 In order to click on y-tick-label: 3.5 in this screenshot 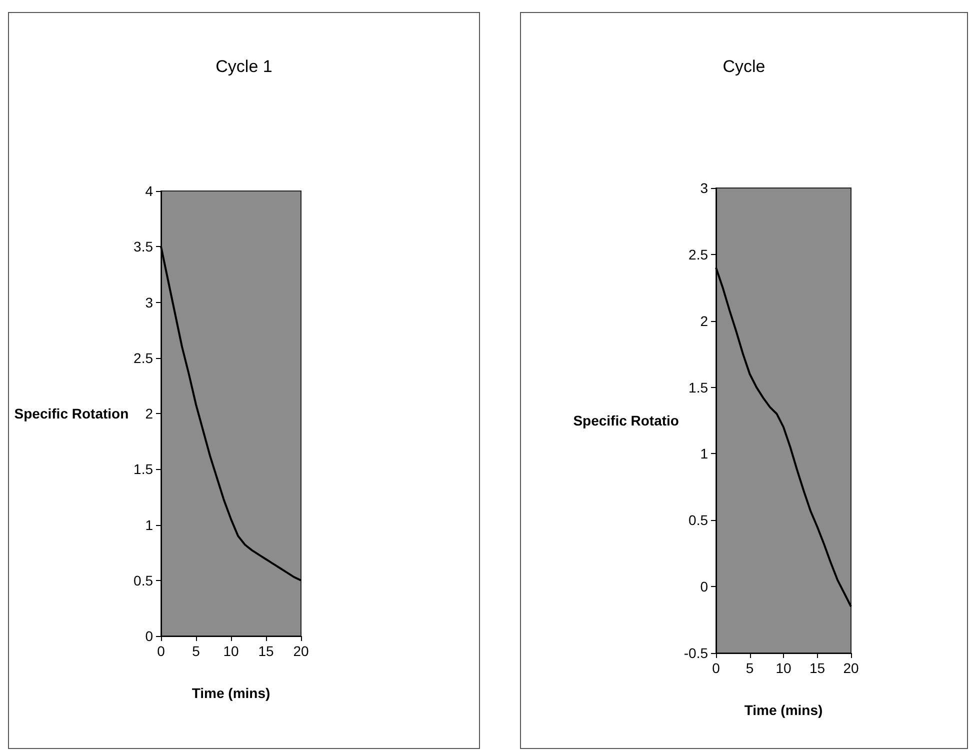, I will do `click(144, 246)`.